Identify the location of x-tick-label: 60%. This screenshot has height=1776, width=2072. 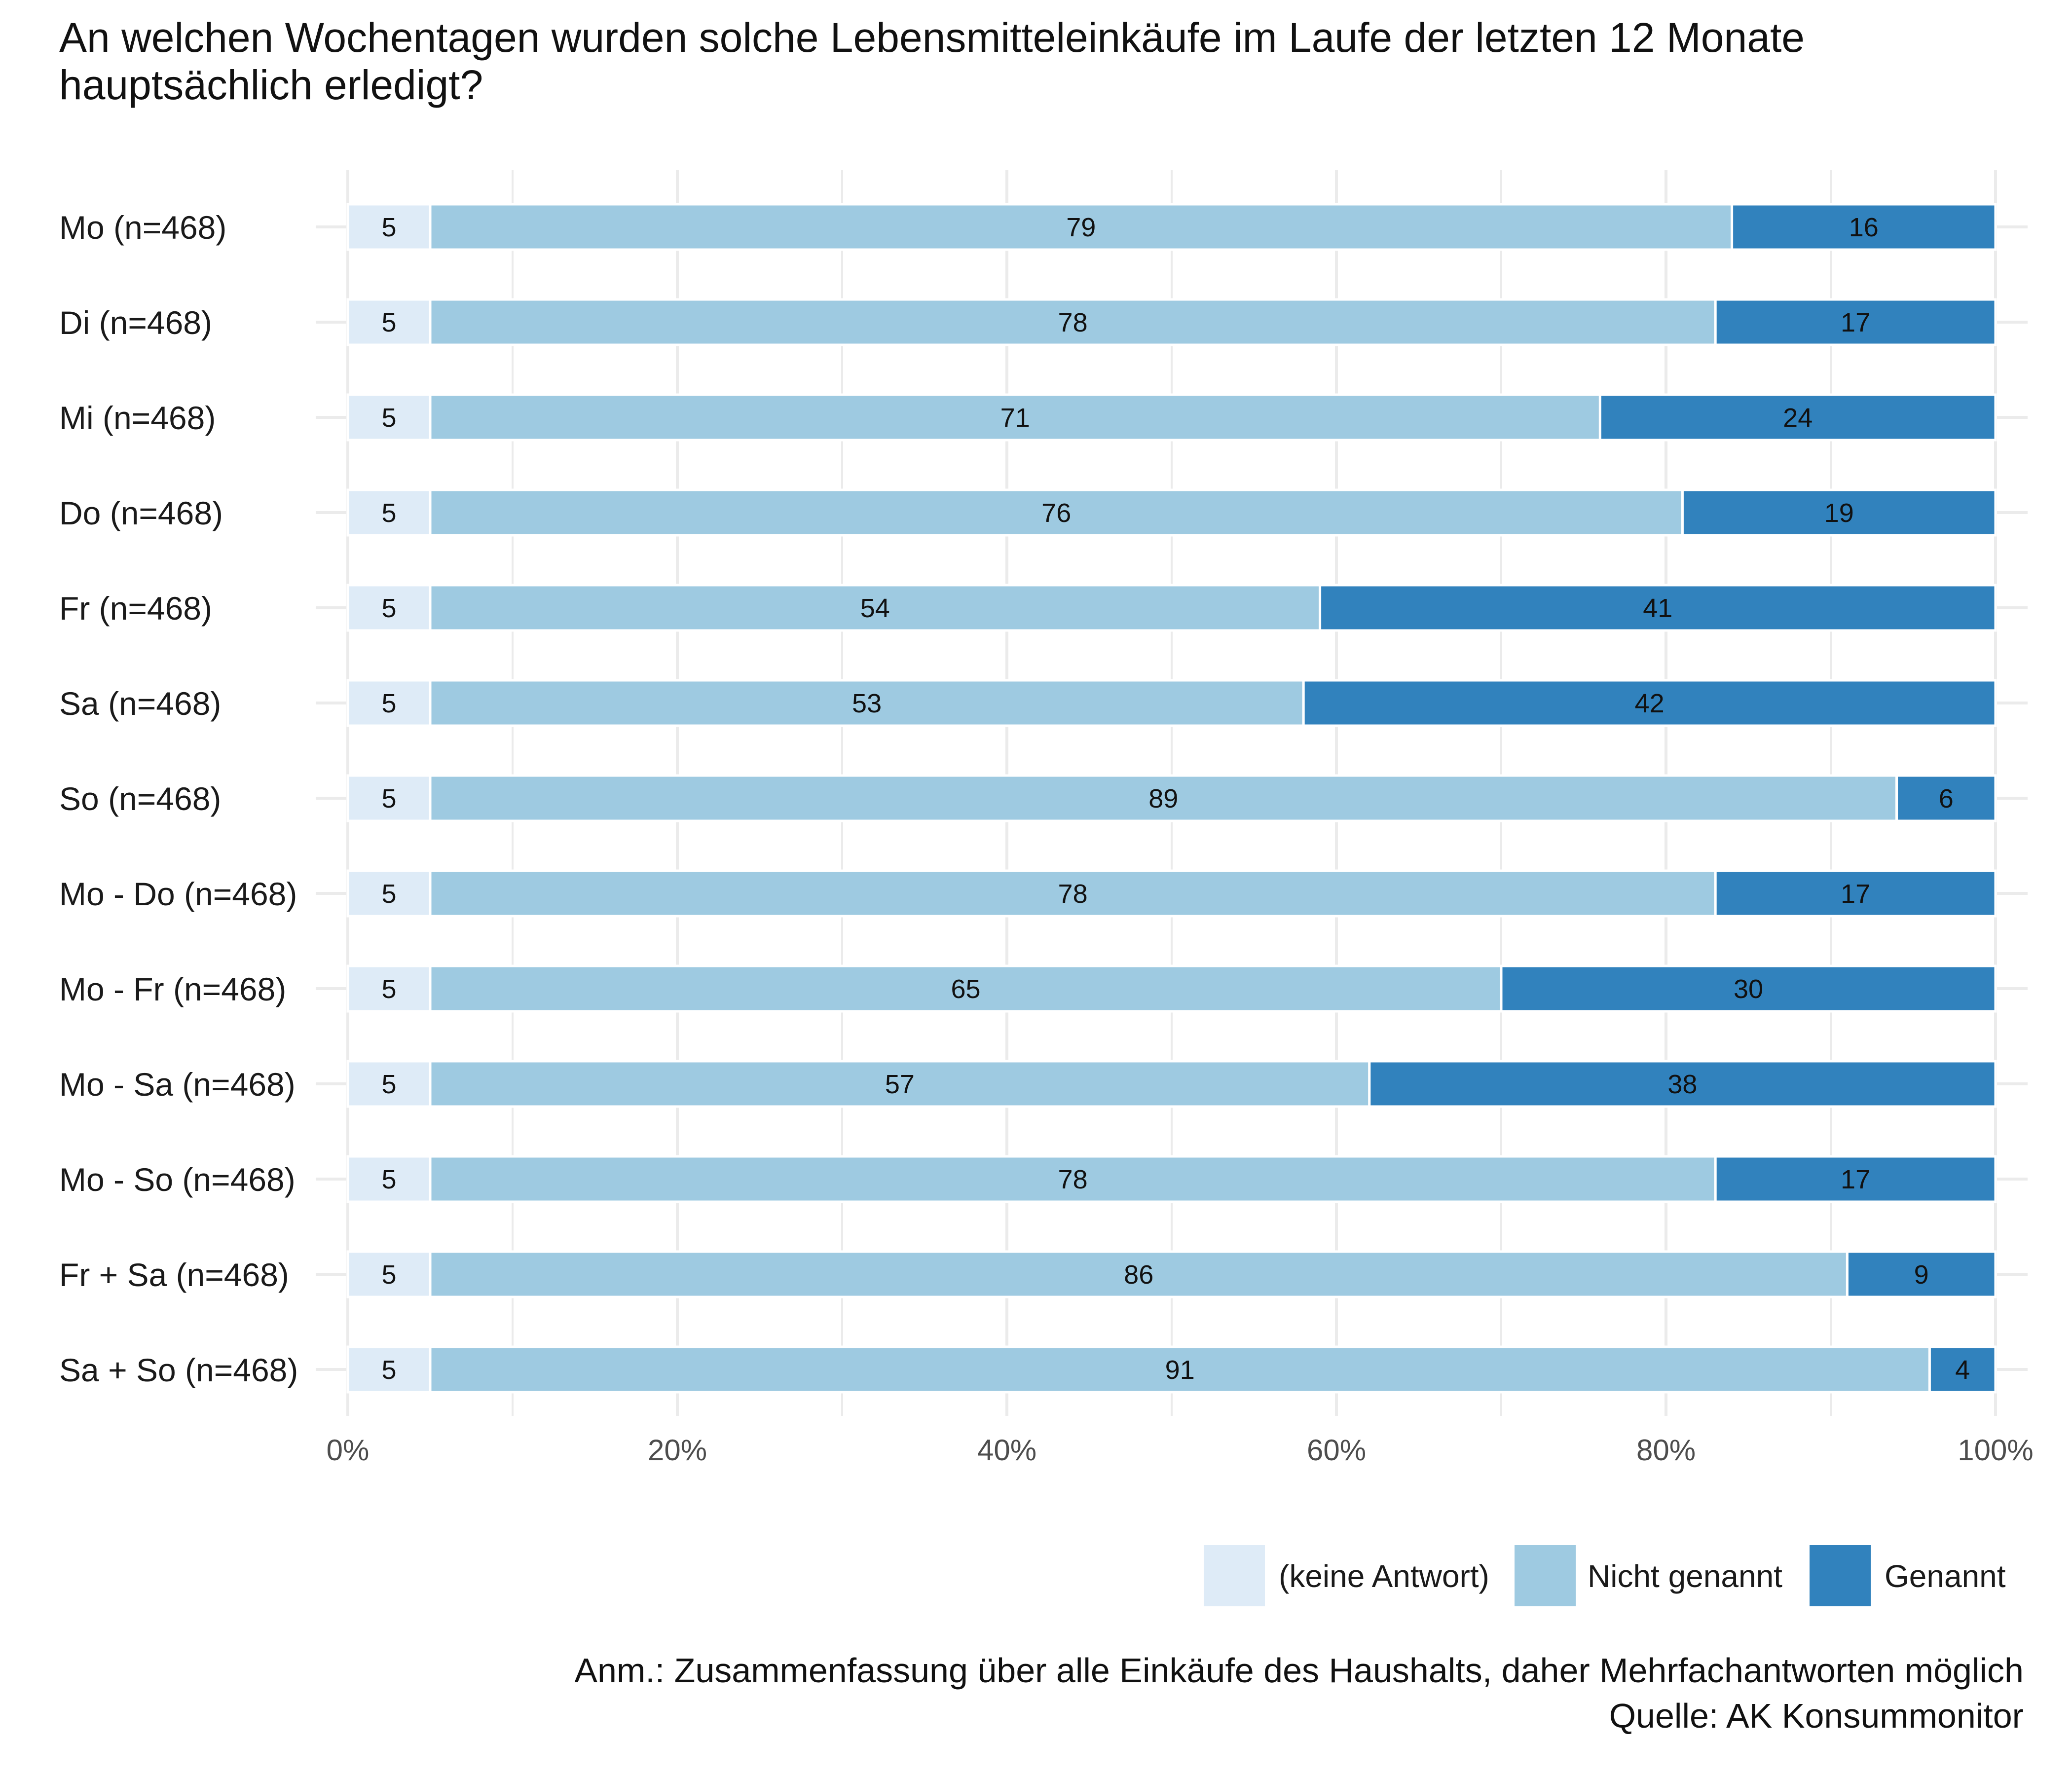
(1336, 1451).